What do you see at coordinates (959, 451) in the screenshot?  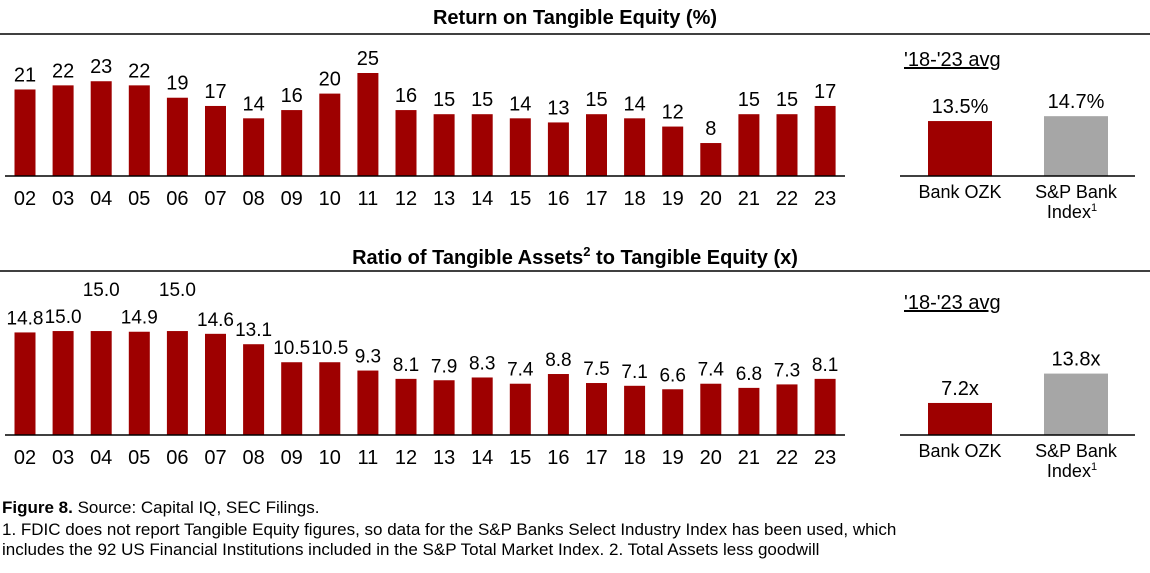 I see `category-bank-ozk: Bank OZK` at bounding box center [959, 451].